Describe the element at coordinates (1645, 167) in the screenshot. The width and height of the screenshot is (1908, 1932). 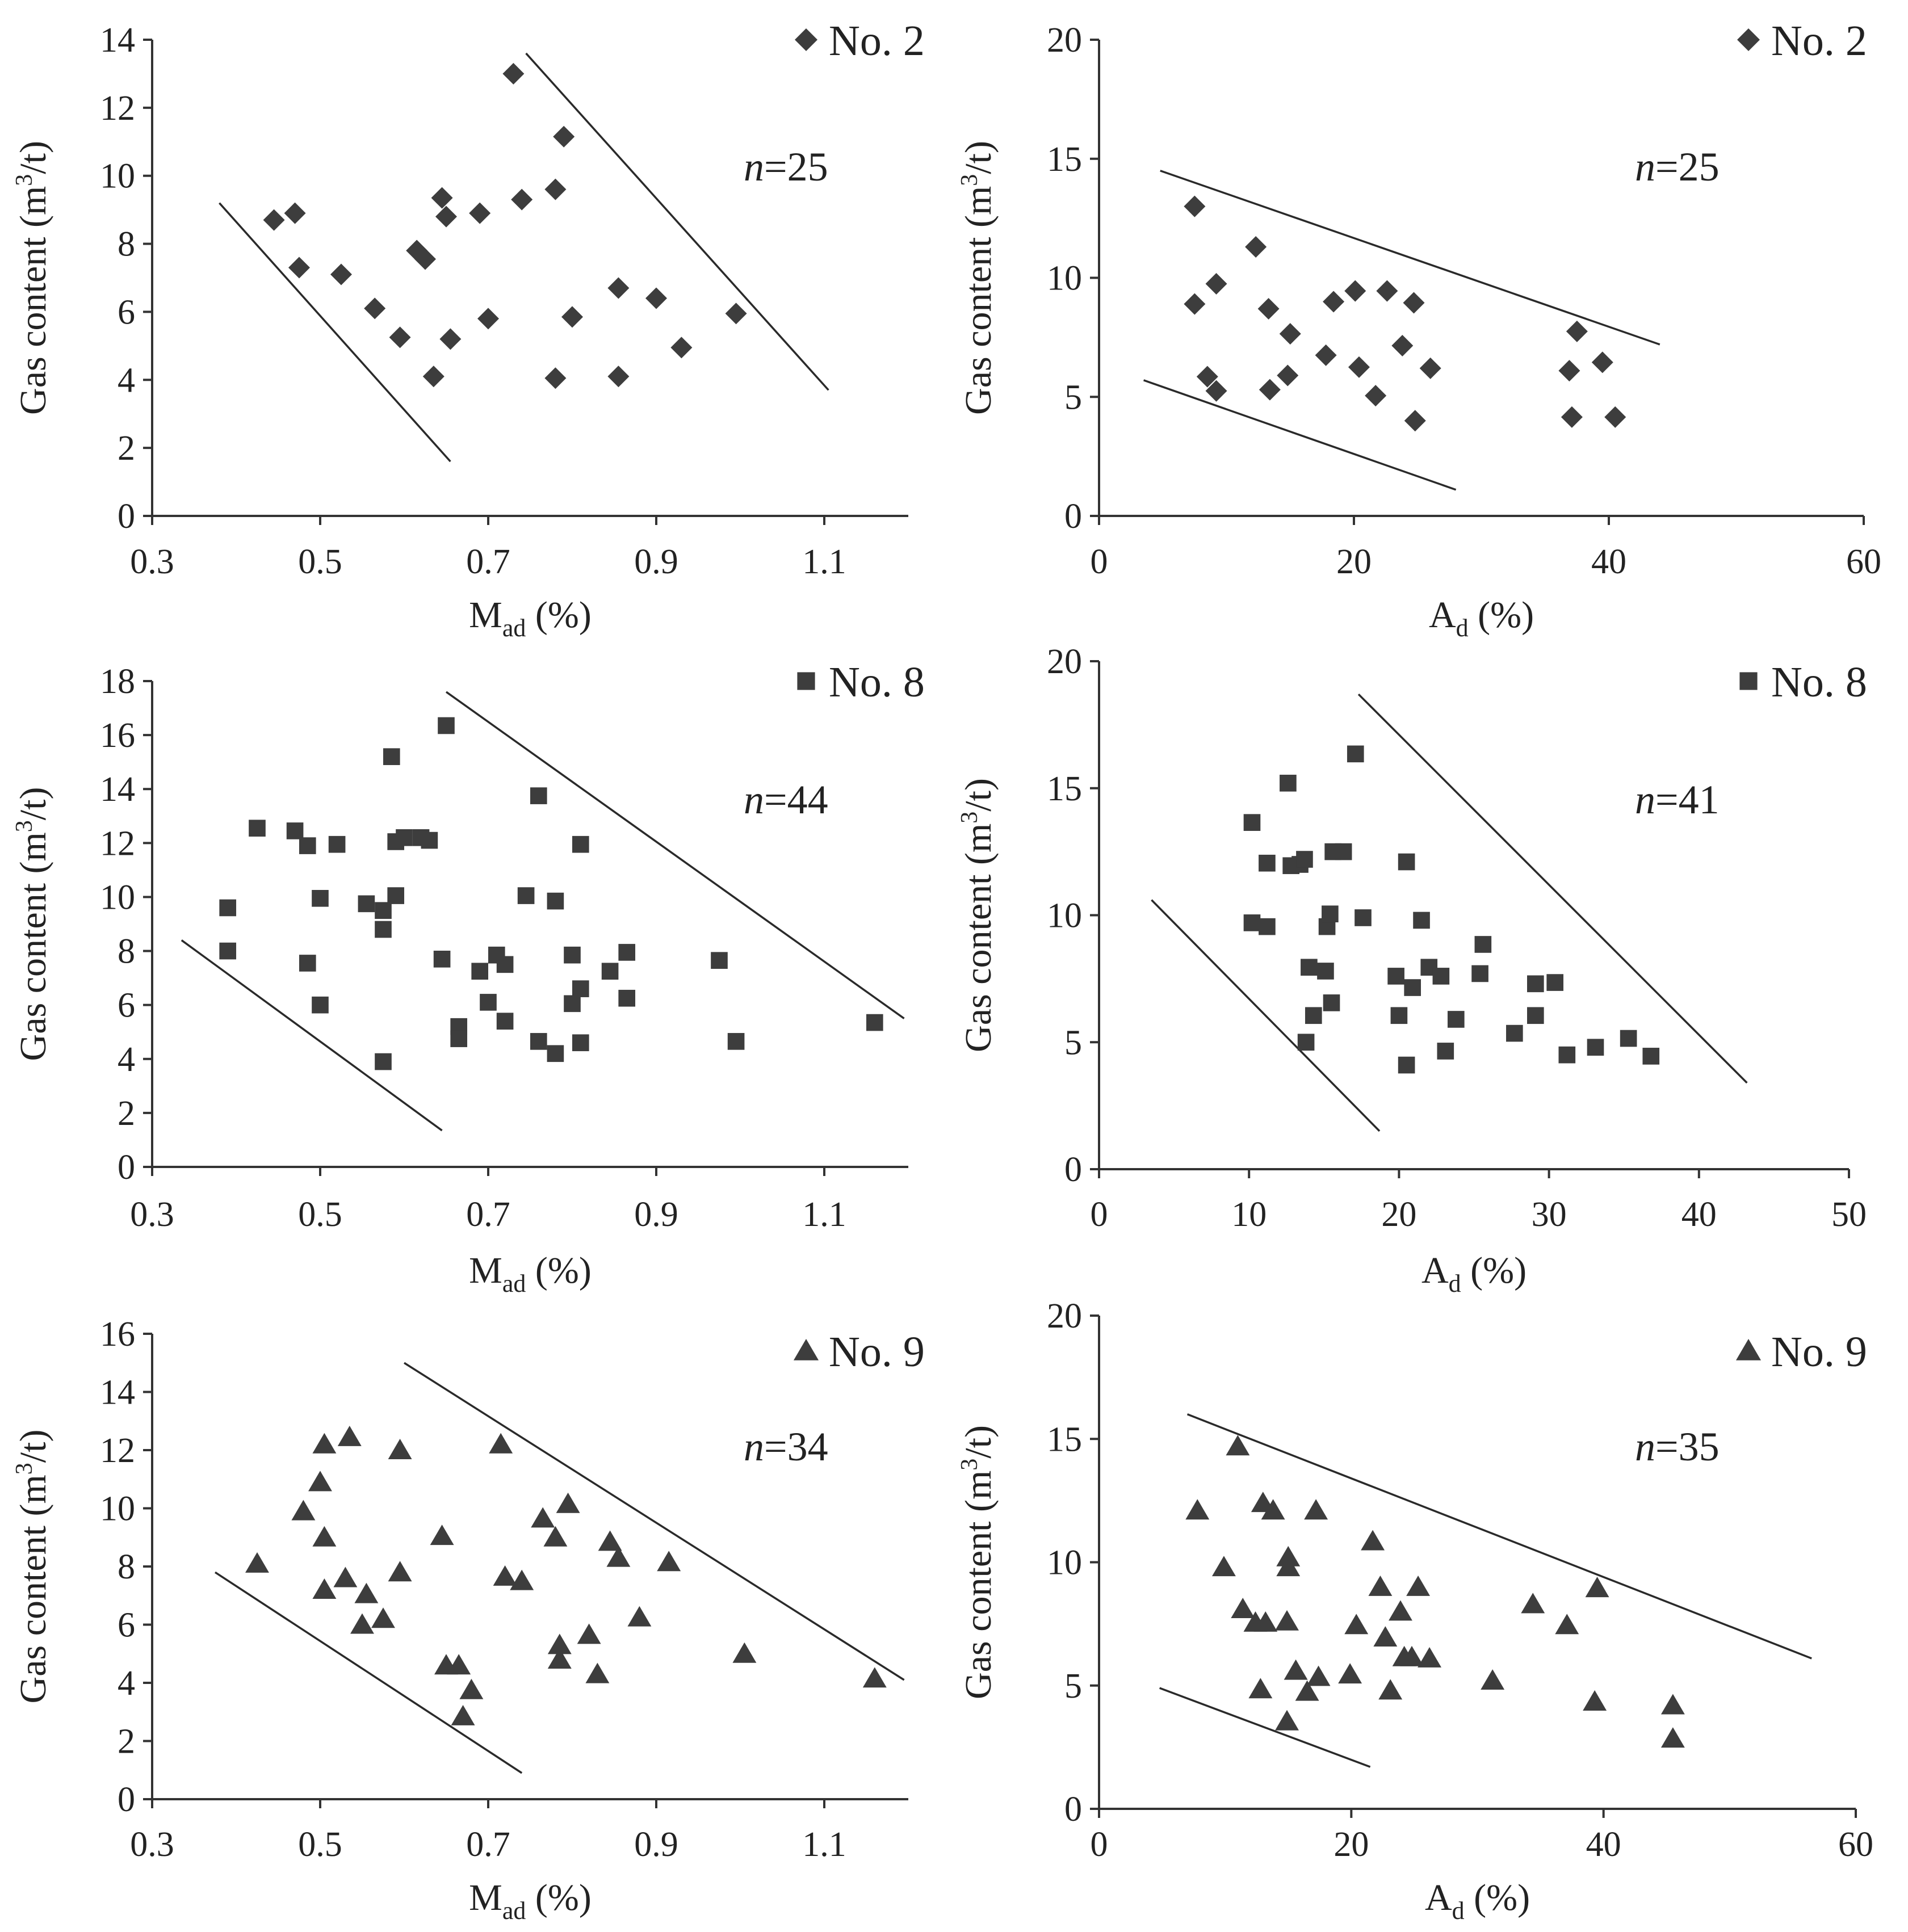
I see `sample-count-n: n` at that location.